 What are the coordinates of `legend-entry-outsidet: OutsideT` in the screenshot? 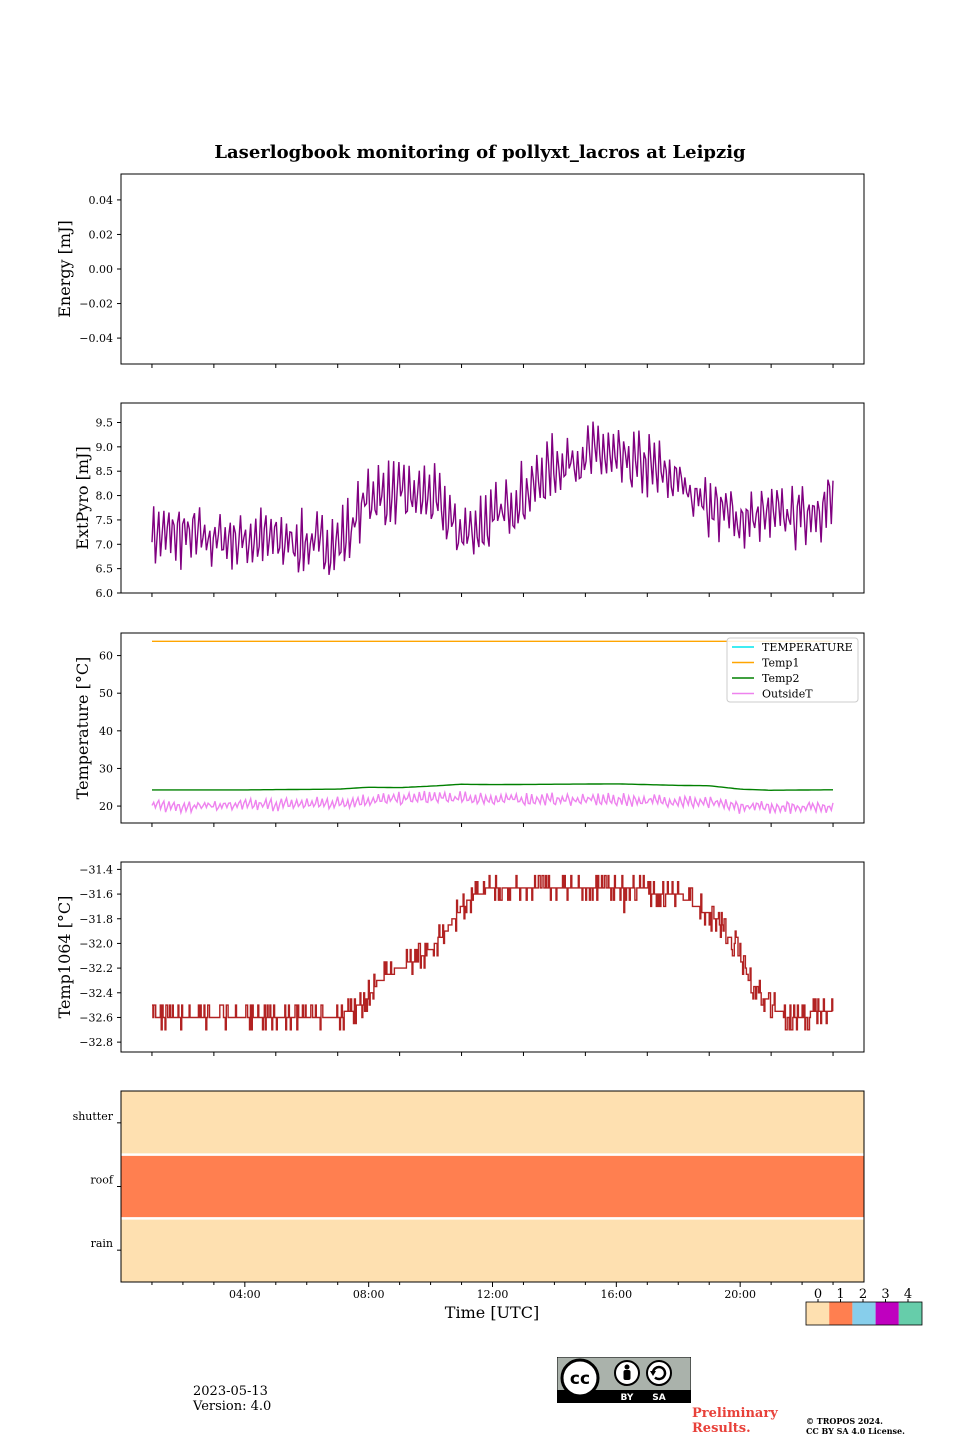 It's located at (787, 694).